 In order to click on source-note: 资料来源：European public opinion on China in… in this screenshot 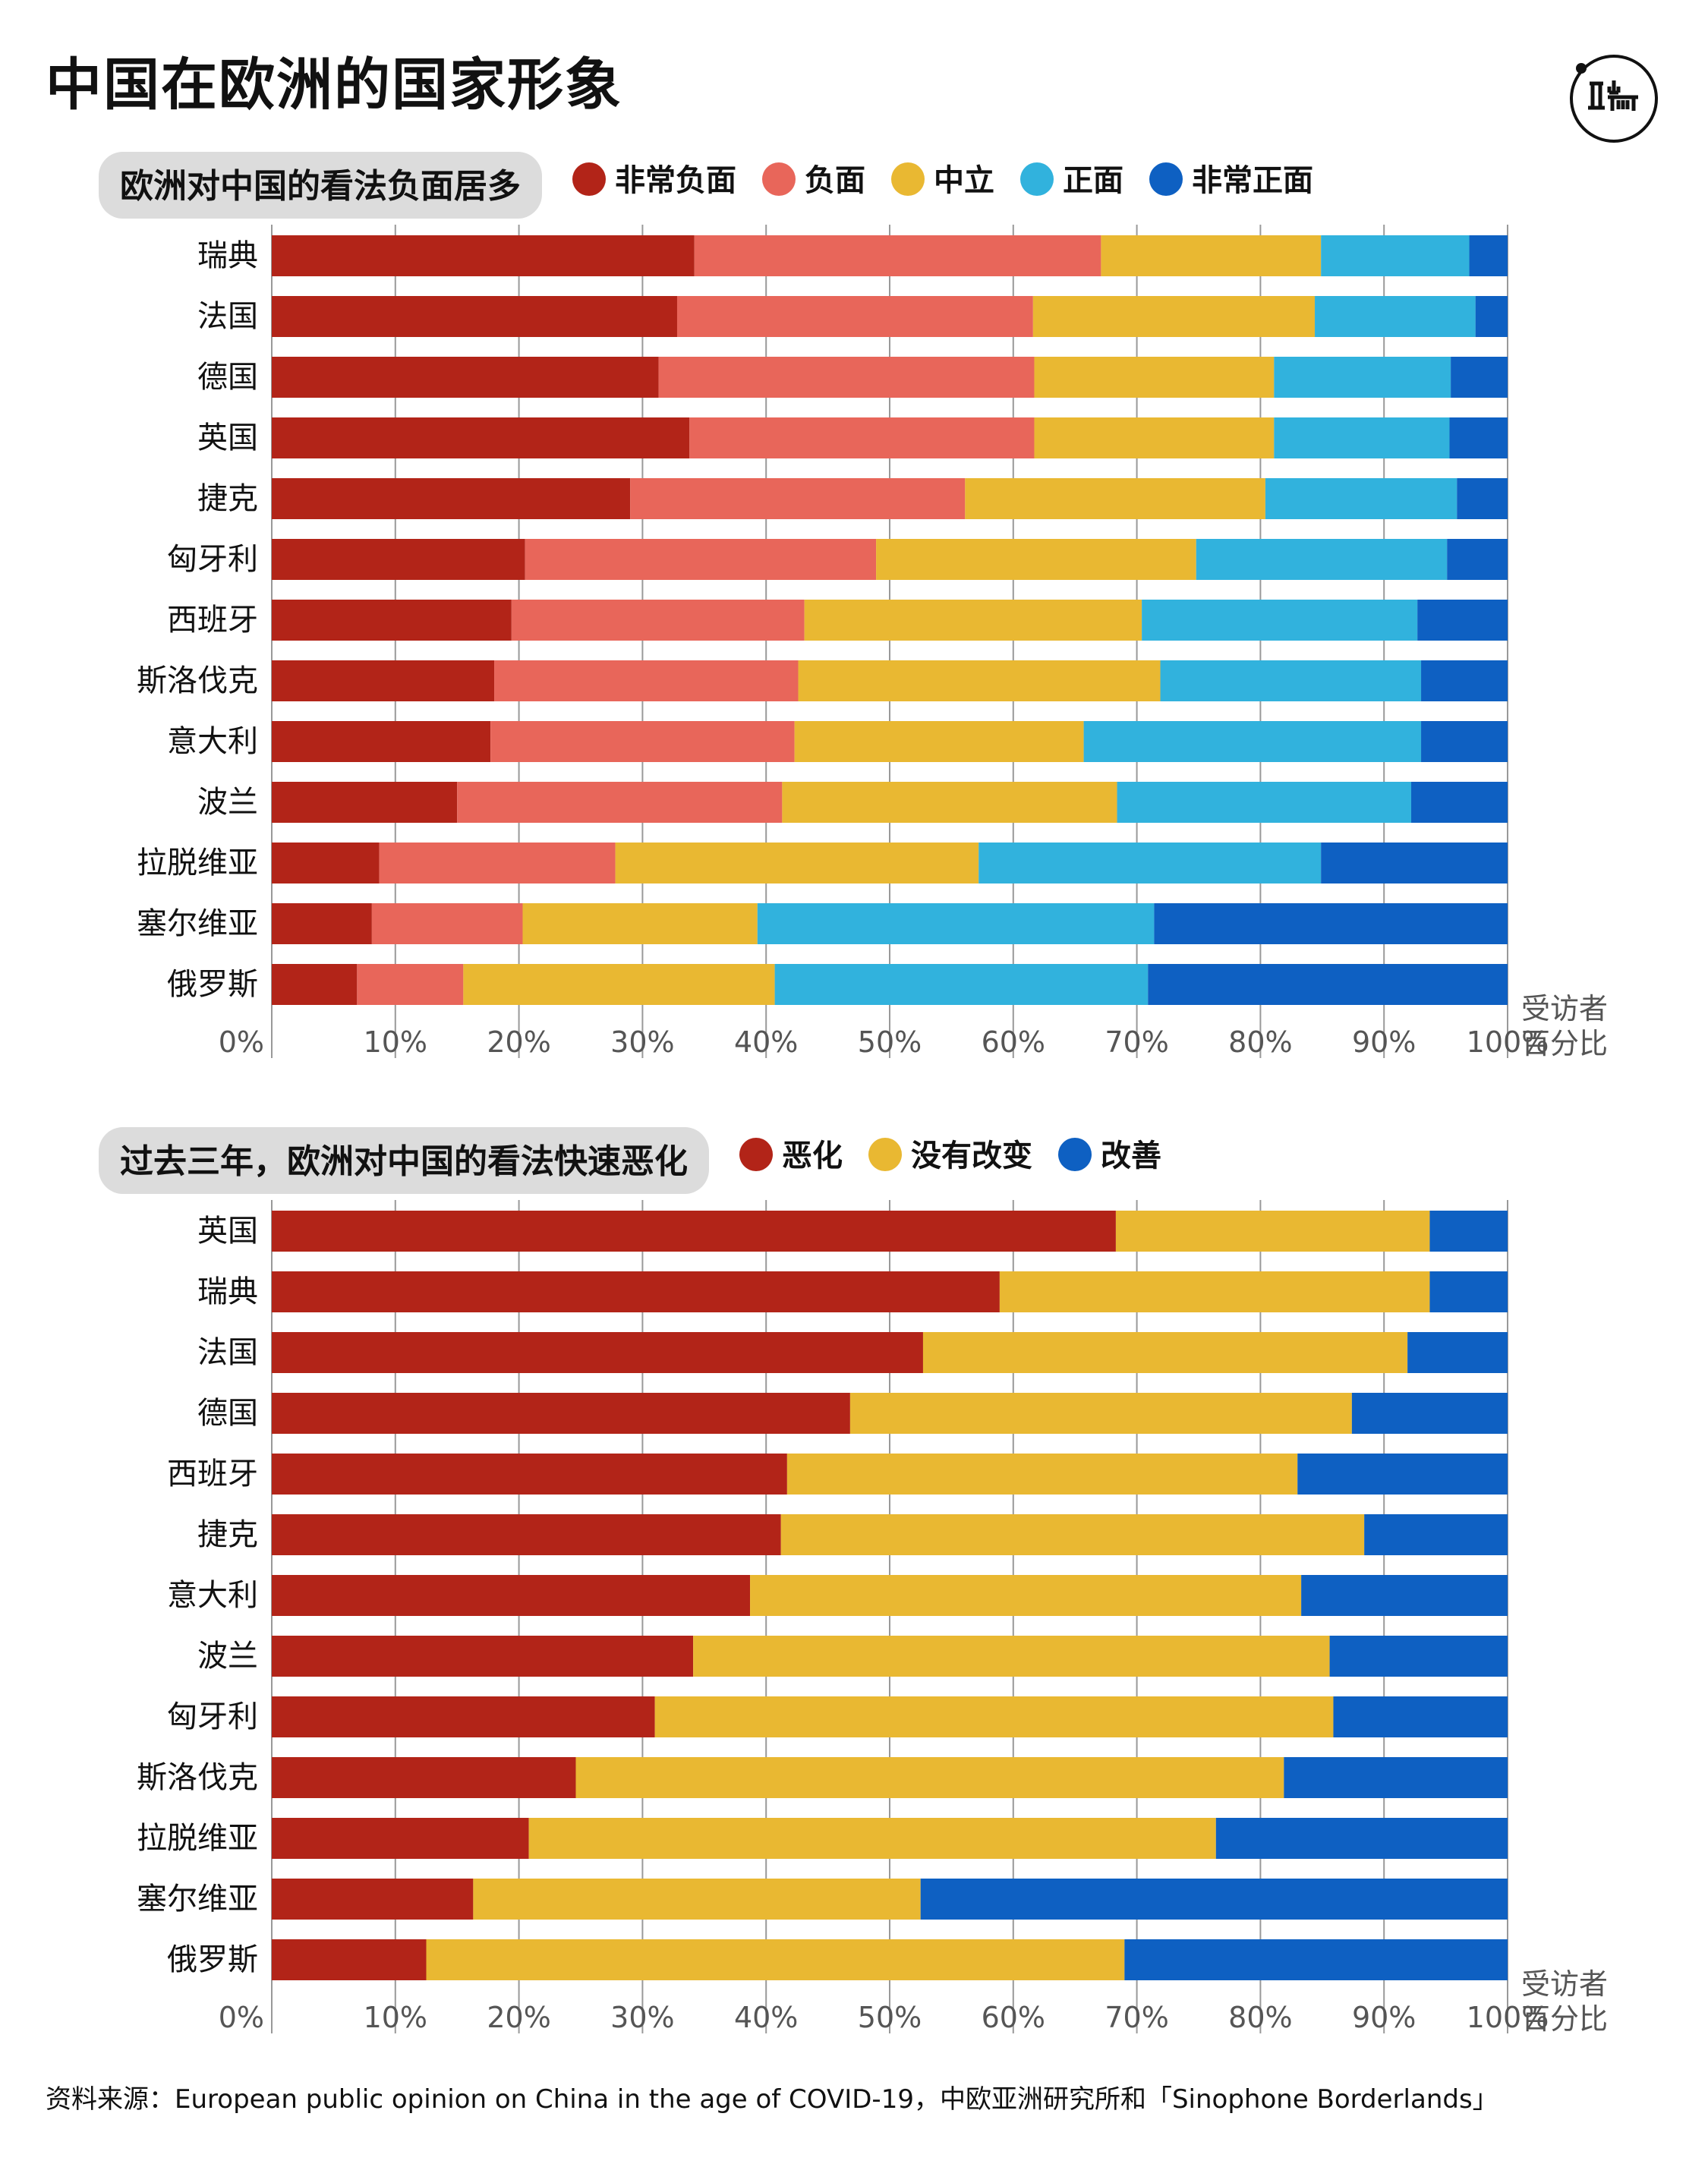, I will do `click(772, 2099)`.